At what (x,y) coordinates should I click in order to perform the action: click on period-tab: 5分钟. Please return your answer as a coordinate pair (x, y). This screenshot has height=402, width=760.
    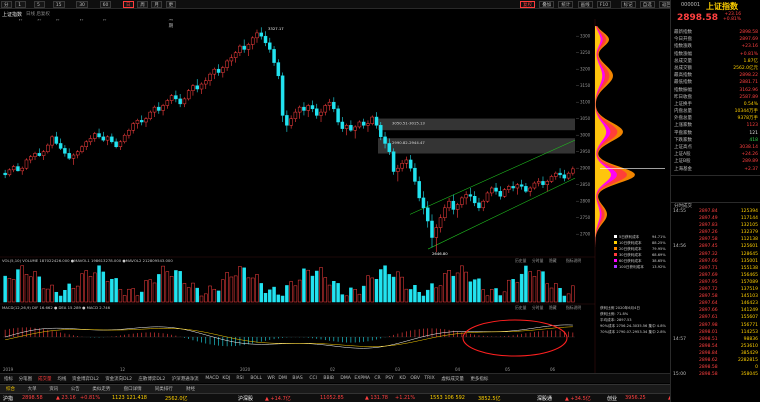
    Looking at the image, I should click on (39, 11).